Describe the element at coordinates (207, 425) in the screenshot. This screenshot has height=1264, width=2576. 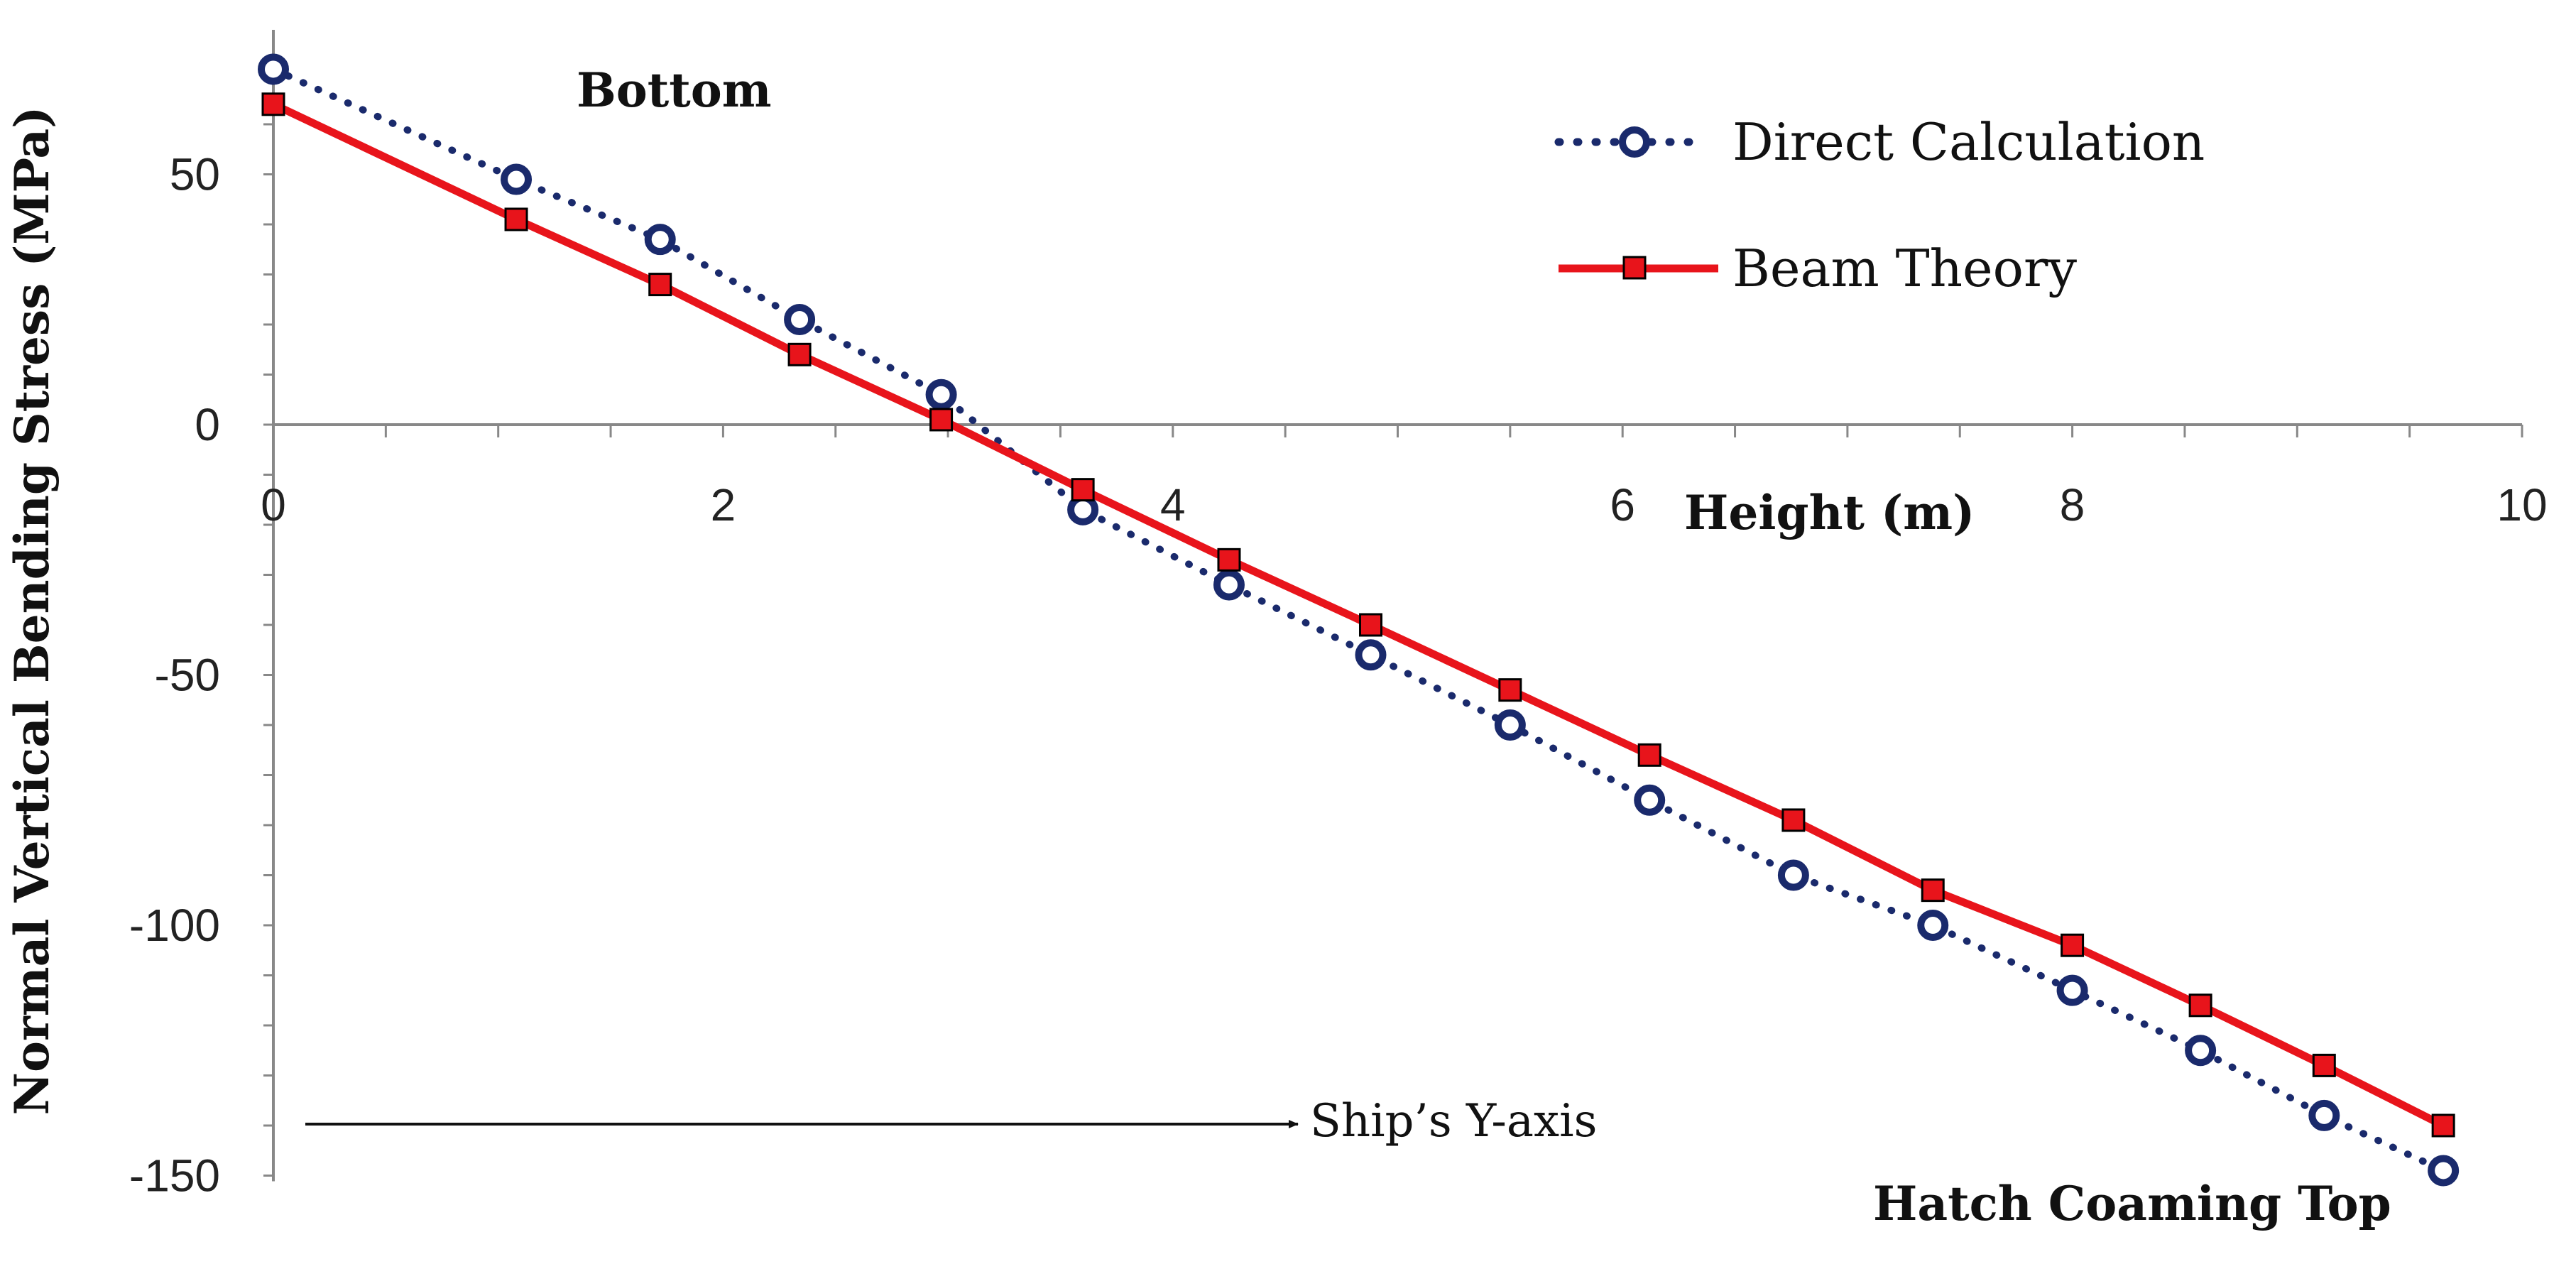
I see `y-tick-label: 0` at that location.